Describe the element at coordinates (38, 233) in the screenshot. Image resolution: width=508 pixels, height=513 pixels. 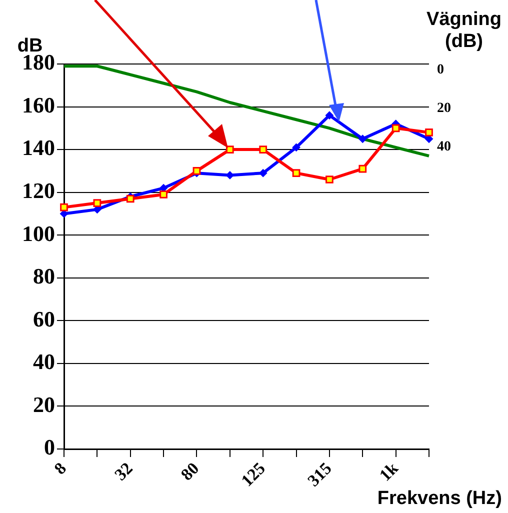
I see `y-tick-label: 100` at that location.